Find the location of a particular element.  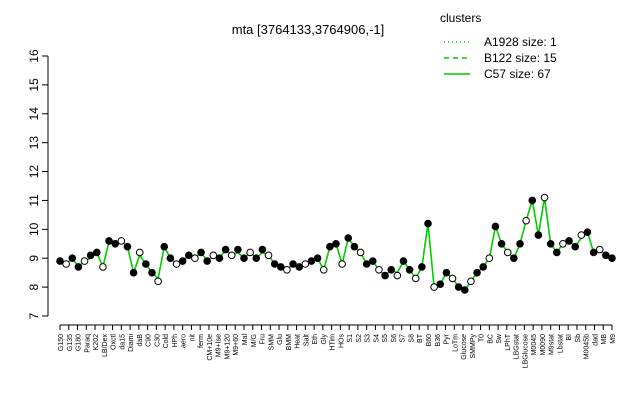

x-tick-label: BT is located at coordinates (420, 338).